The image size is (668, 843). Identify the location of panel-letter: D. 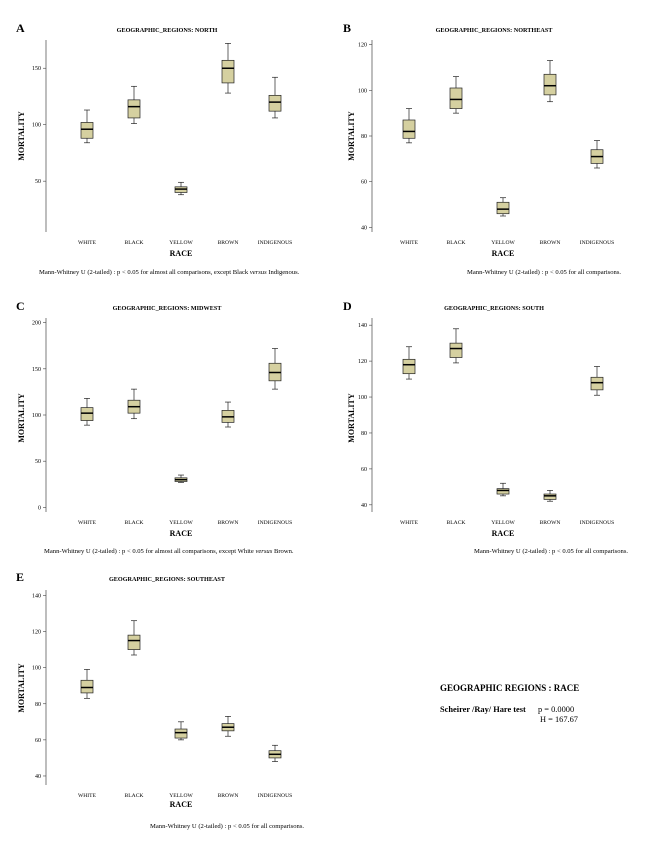
(347, 306).